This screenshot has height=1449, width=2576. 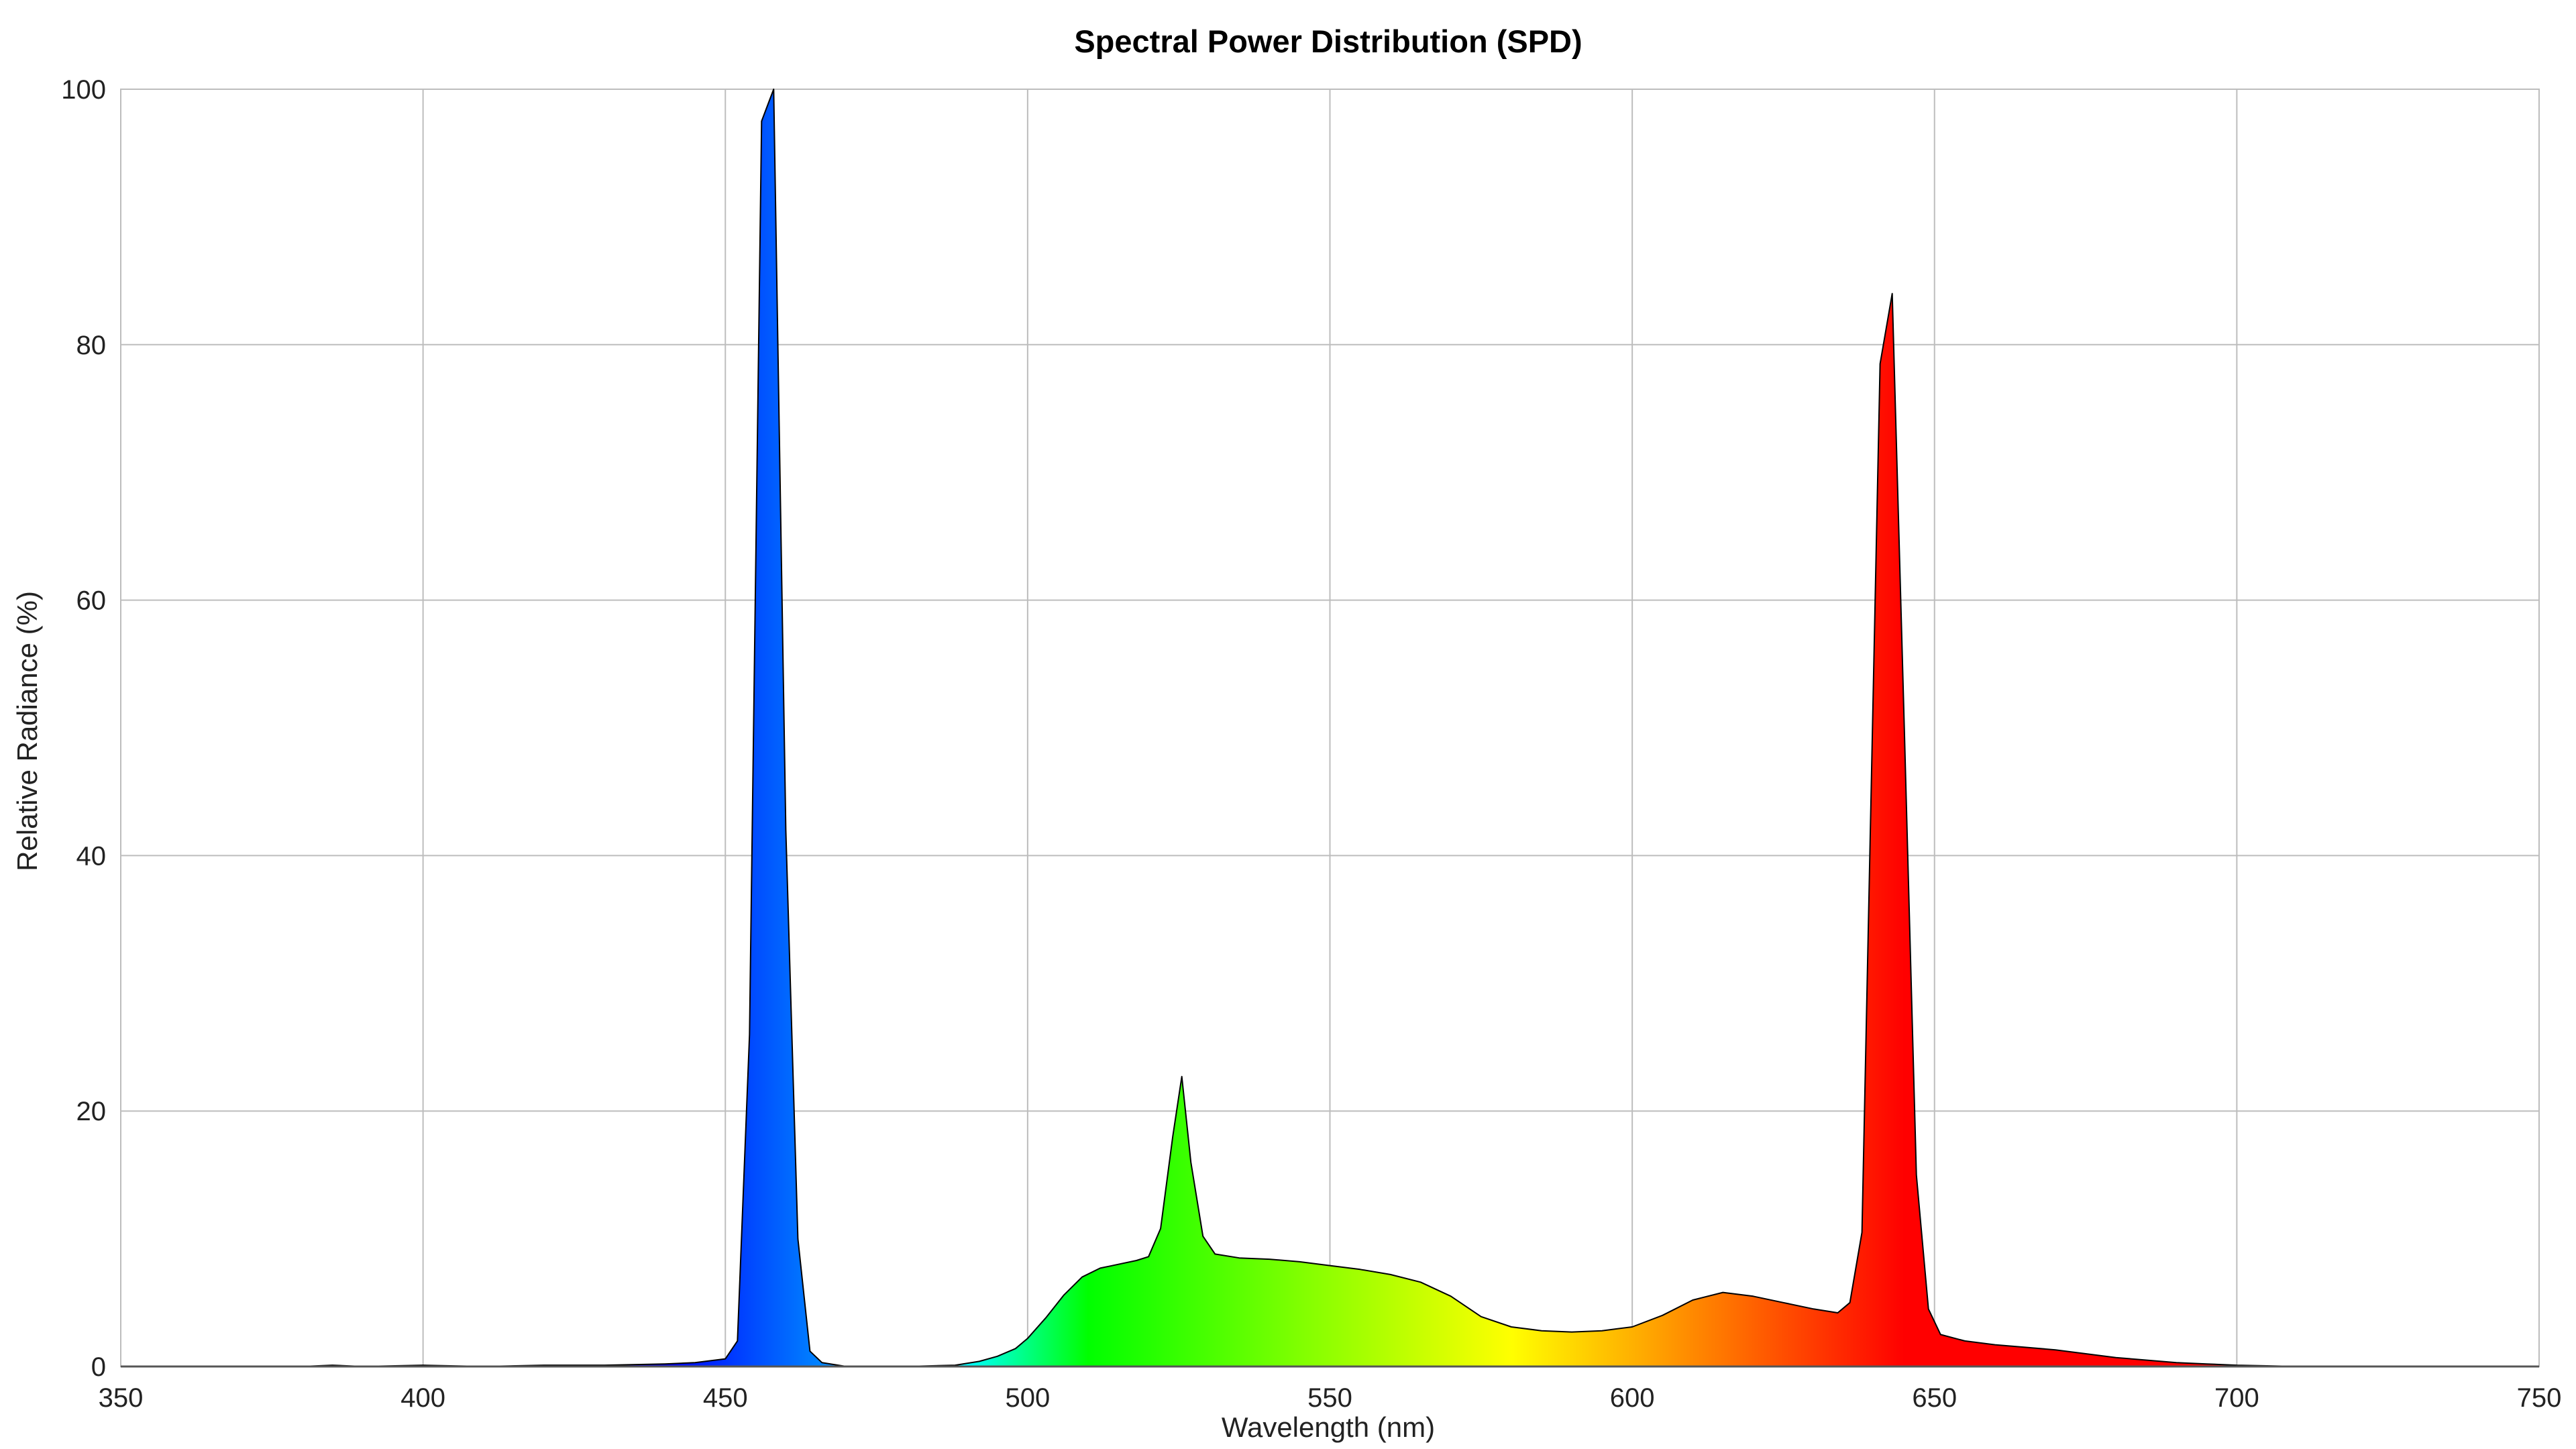 What do you see at coordinates (91, 1111) in the screenshot?
I see `y-tick-label: 20` at bounding box center [91, 1111].